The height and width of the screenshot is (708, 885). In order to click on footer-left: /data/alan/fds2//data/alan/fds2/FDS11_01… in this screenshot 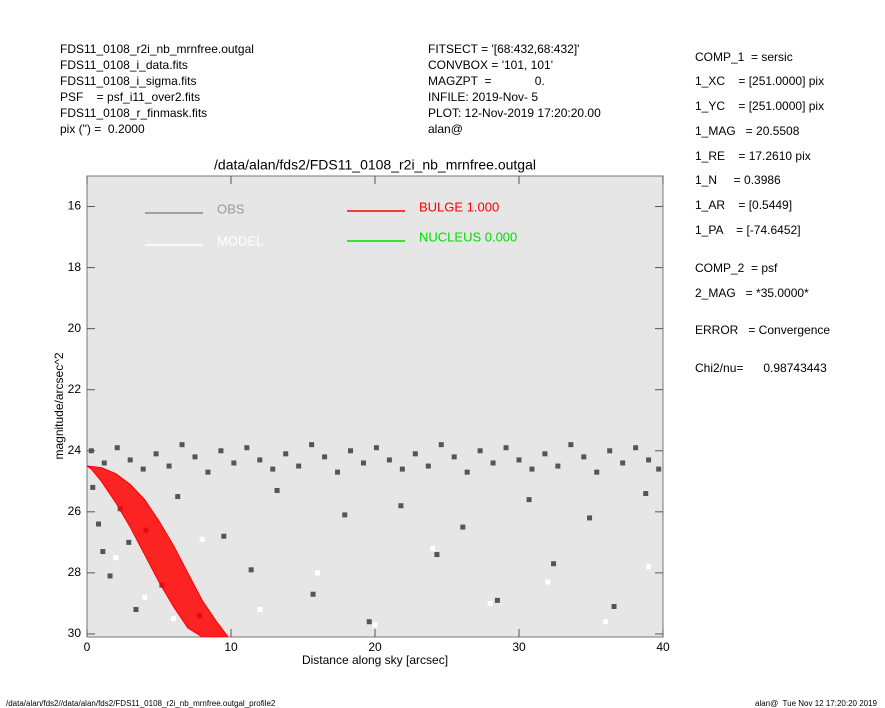, I will do `click(141, 703)`.